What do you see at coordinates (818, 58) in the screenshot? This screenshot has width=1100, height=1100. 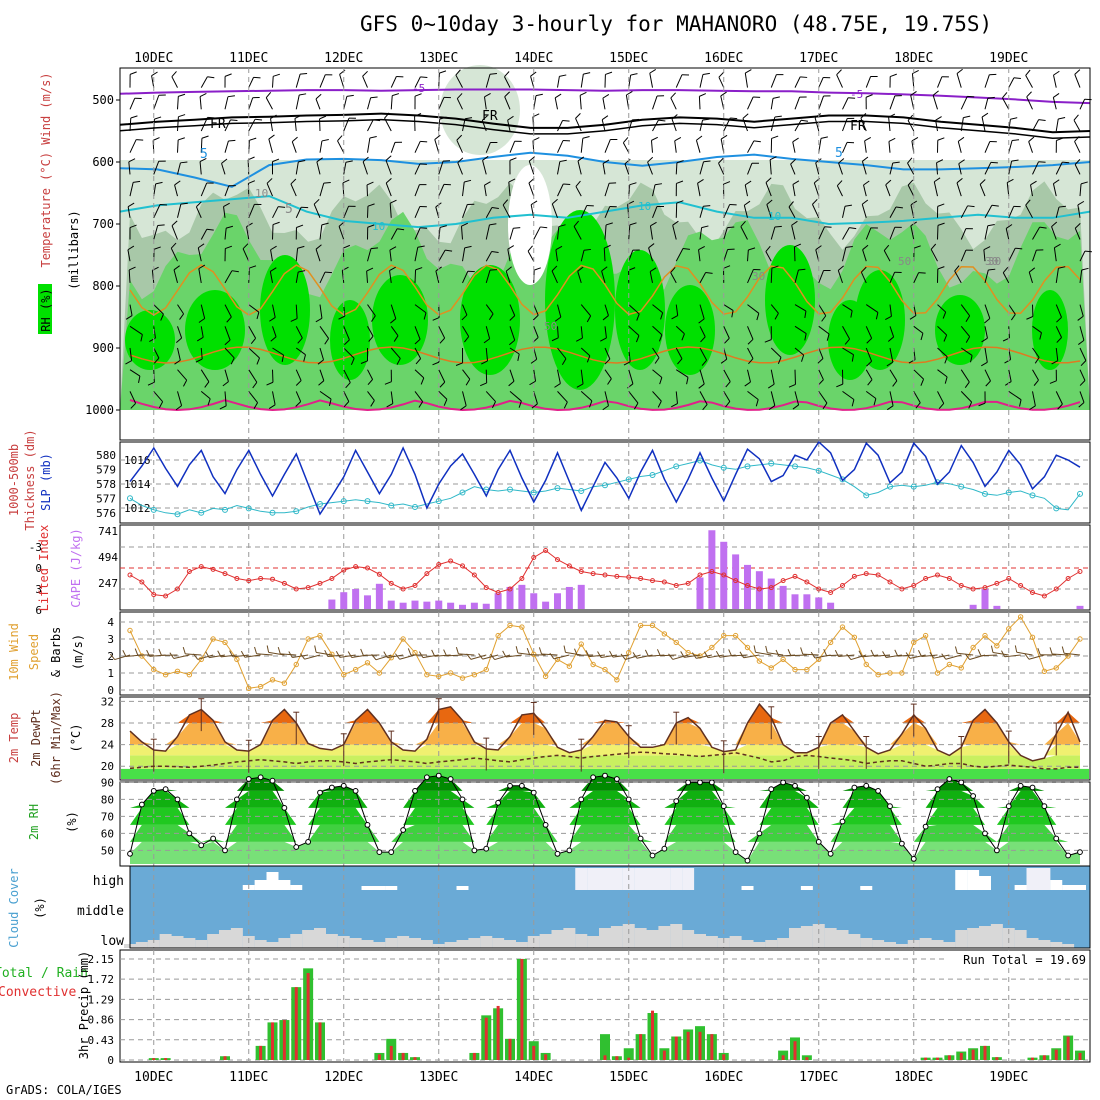 I see `date-label-top: 17DEC` at bounding box center [818, 58].